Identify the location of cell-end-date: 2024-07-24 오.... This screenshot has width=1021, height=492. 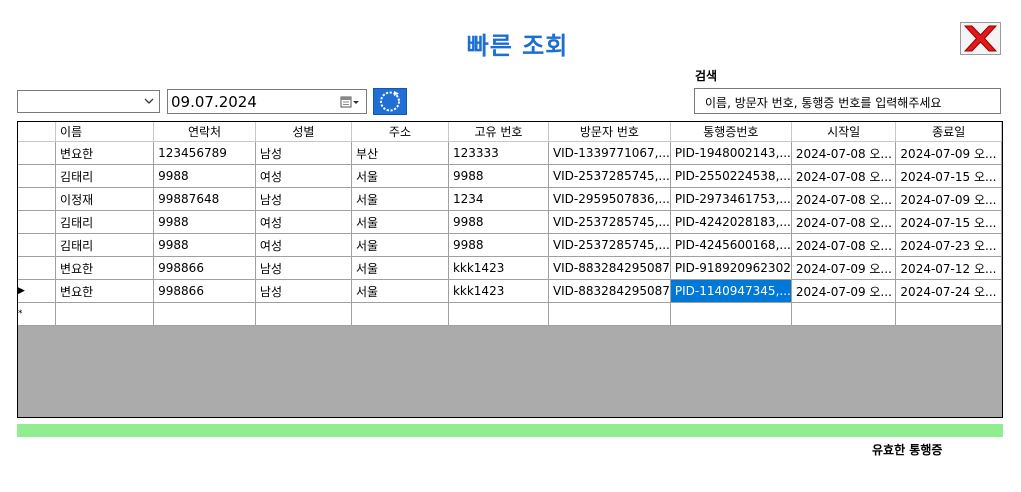
(948, 291).